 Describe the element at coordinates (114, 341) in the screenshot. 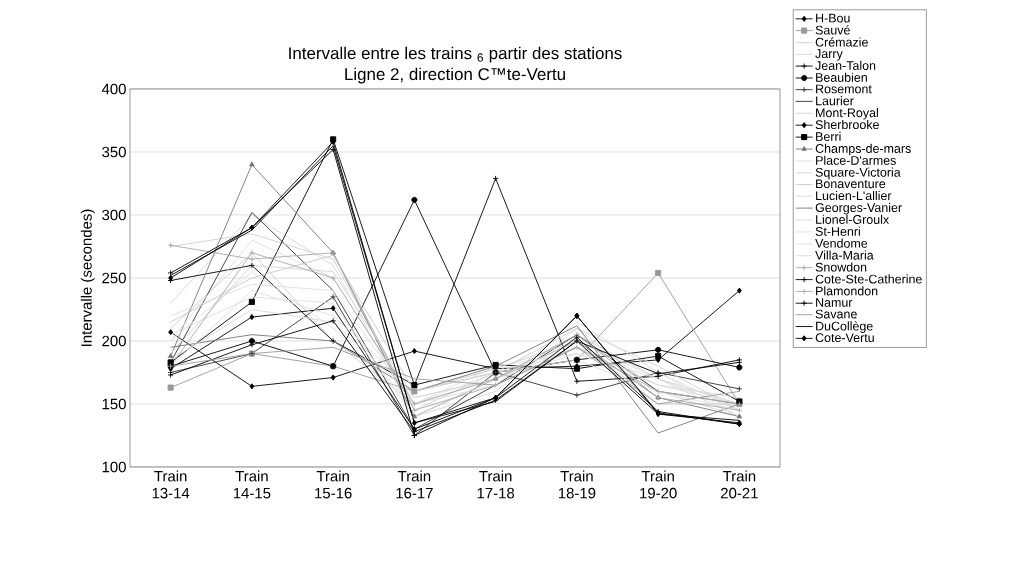

I see `y-tick-label: 200` at that location.